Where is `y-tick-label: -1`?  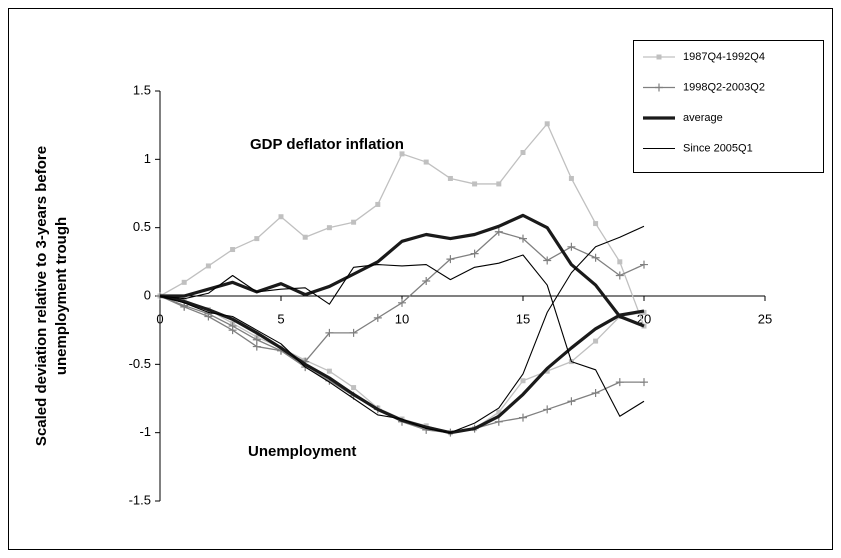 y-tick-label: -1 is located at coordinates (145, 431).